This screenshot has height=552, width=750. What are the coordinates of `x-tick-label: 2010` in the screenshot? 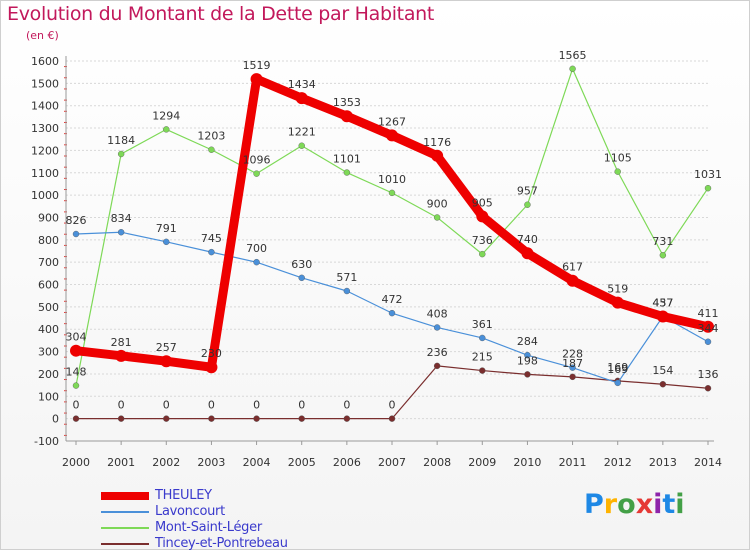 It's located at (527, 462).